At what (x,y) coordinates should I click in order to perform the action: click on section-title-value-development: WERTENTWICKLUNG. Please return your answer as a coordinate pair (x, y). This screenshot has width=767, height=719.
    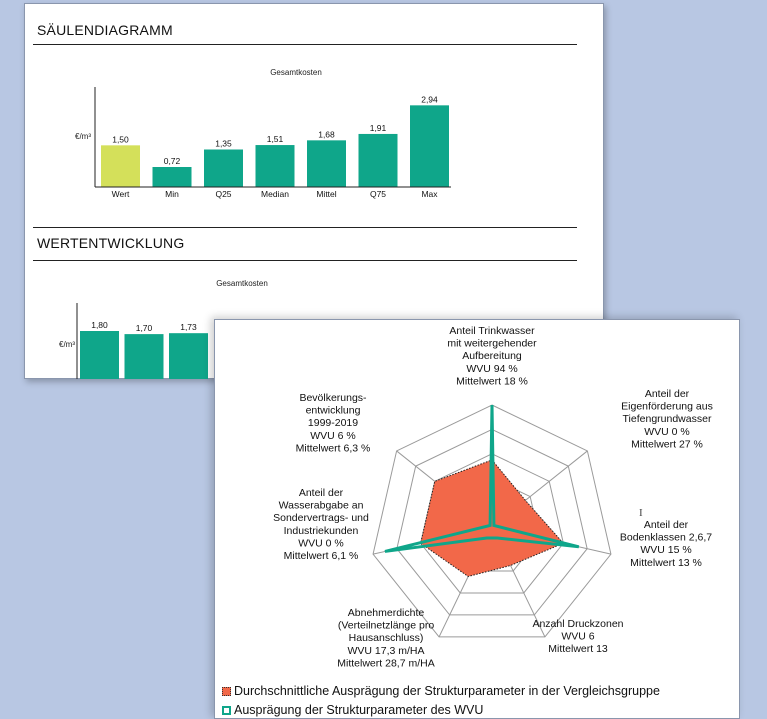
    Looking at the image, I should click on (111, 243).